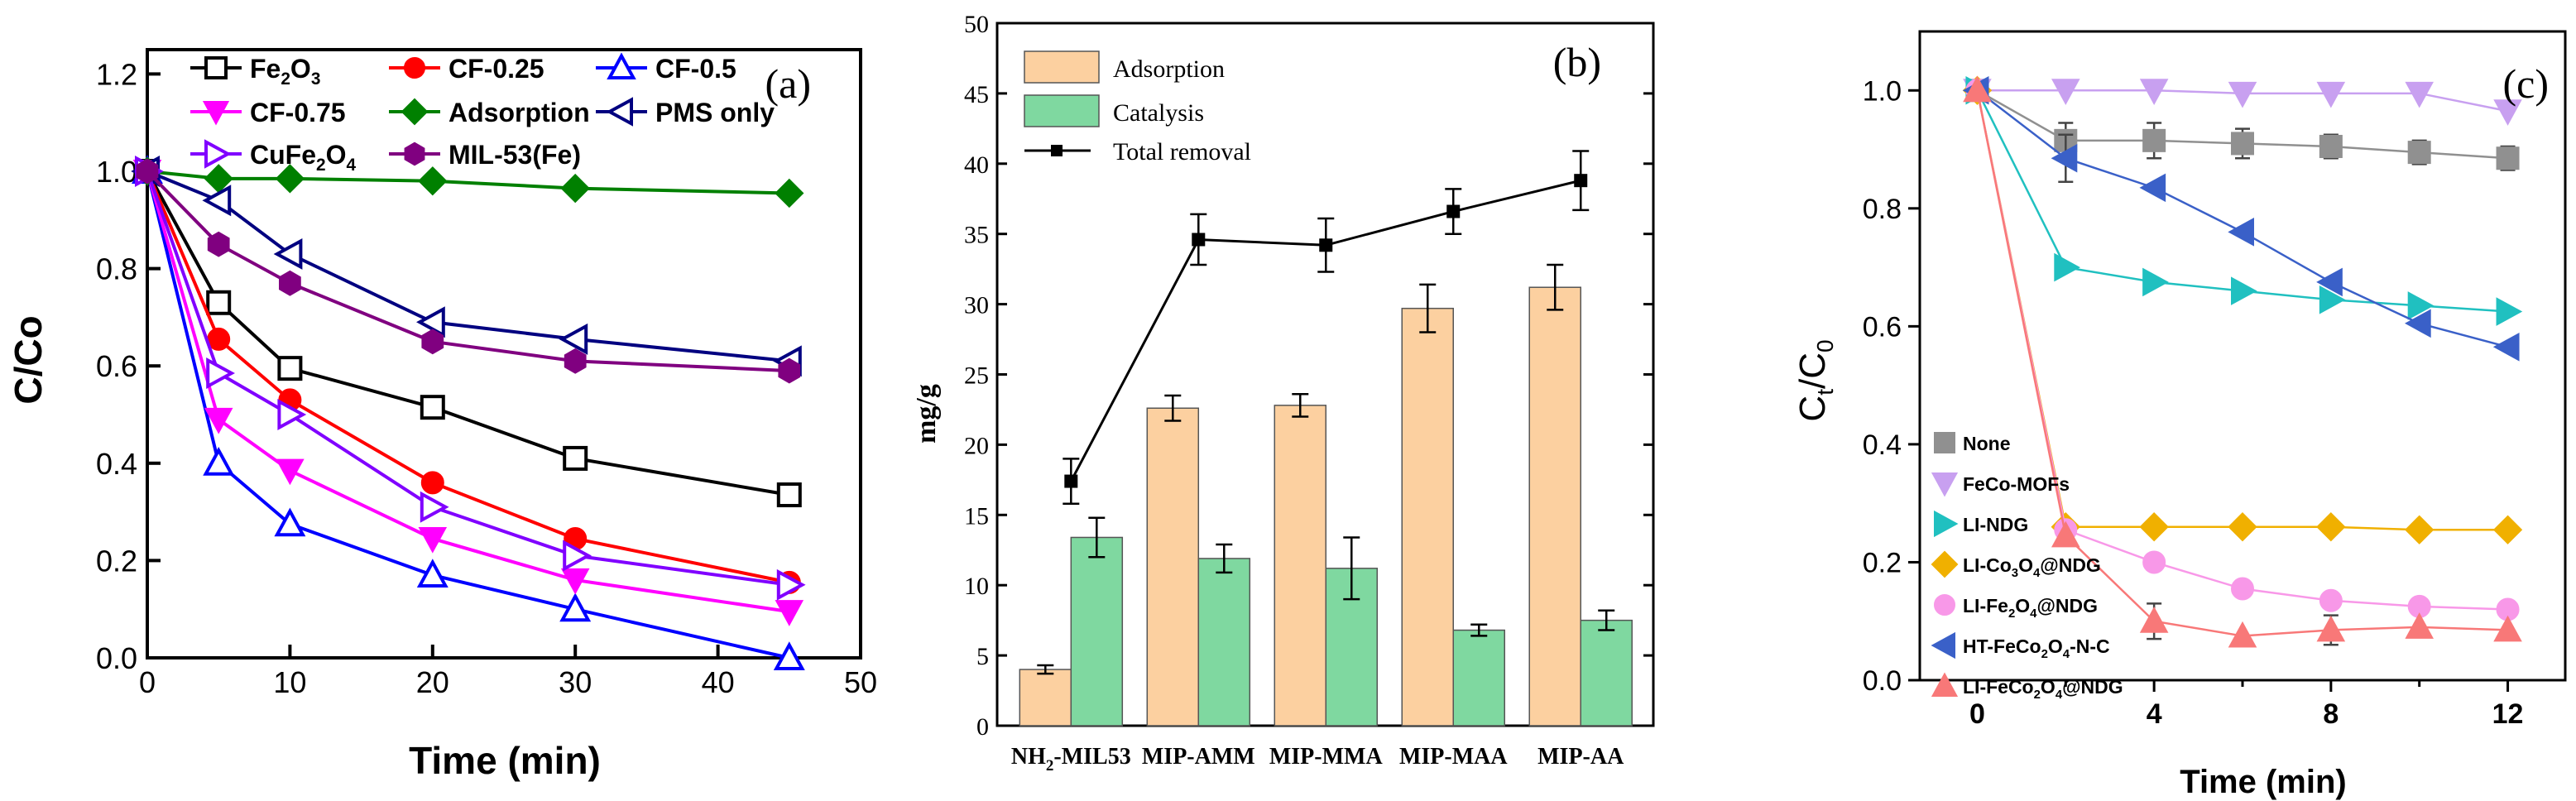  What do you see at coordinates (468, 271) in the screenshot?
I see `panel-a-line-mil-53-fe` at bounding box center [468, 271].